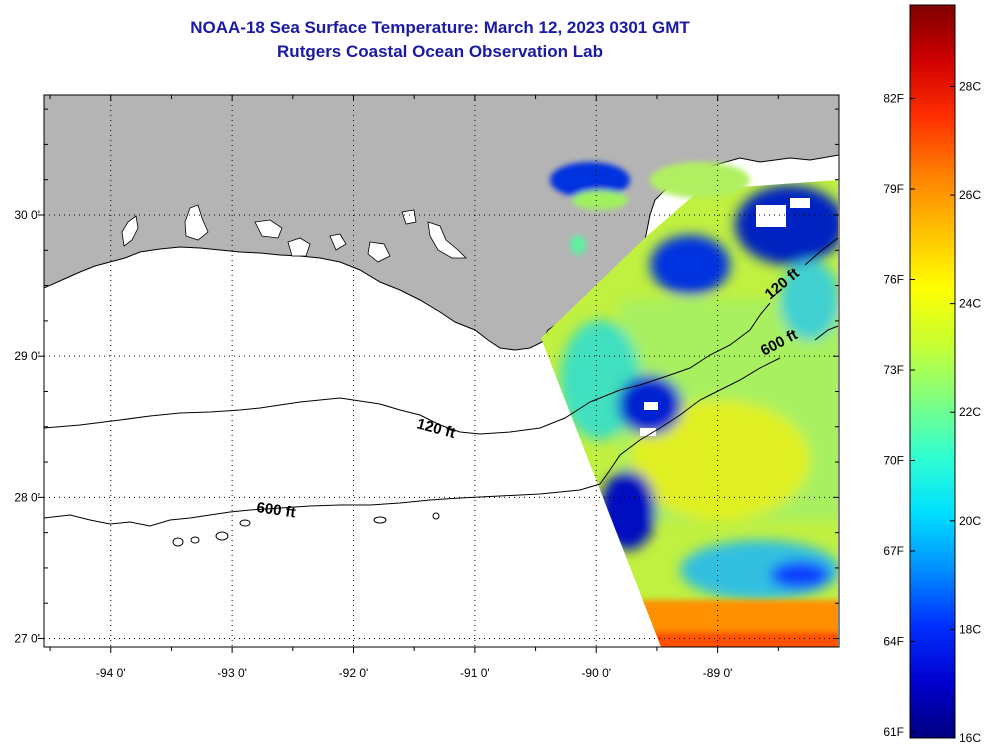  What do you see at coordinates (475, 673) in the screenshot?
I see `lon-label: -91 0'` at bounding box center [475, 673].